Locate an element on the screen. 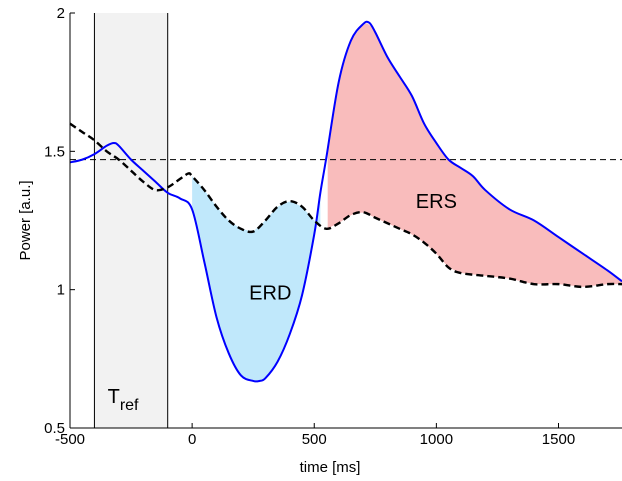 This screenshot has height=481, width=622. annotation-ers: ERS is located at coordinates (436, 202).